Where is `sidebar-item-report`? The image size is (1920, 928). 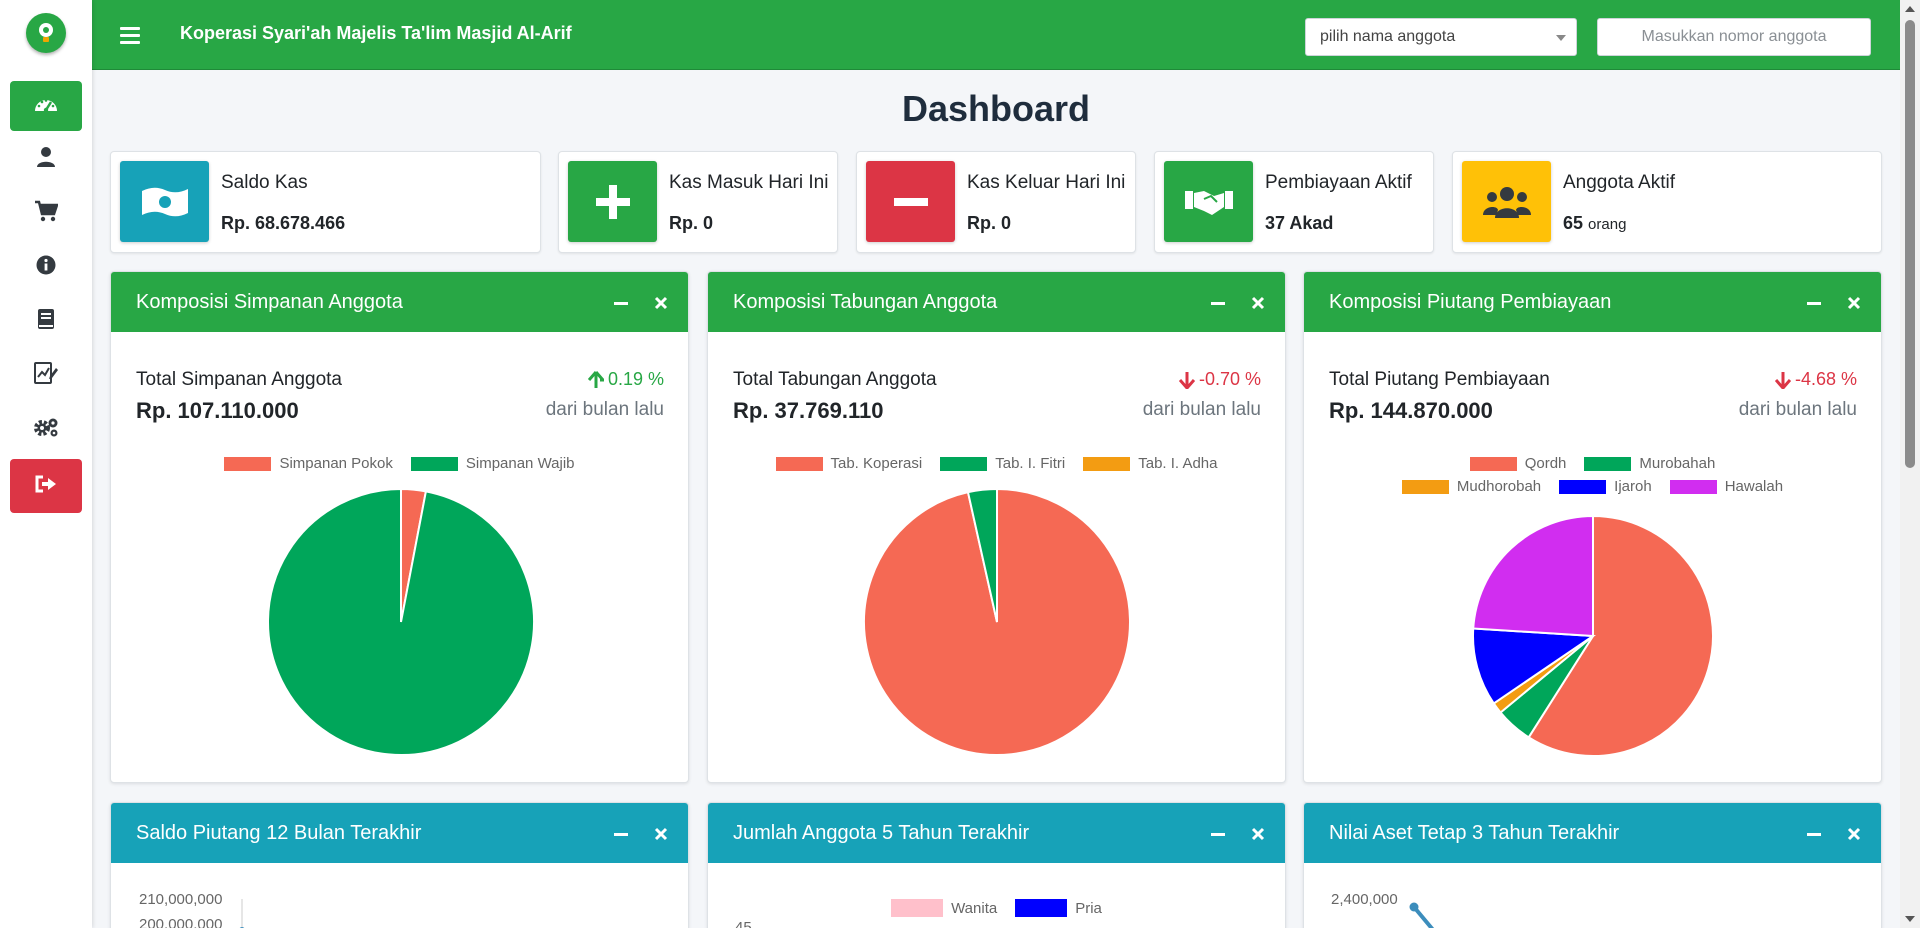
sidebar-item-report is located at coordinates (46, 375).